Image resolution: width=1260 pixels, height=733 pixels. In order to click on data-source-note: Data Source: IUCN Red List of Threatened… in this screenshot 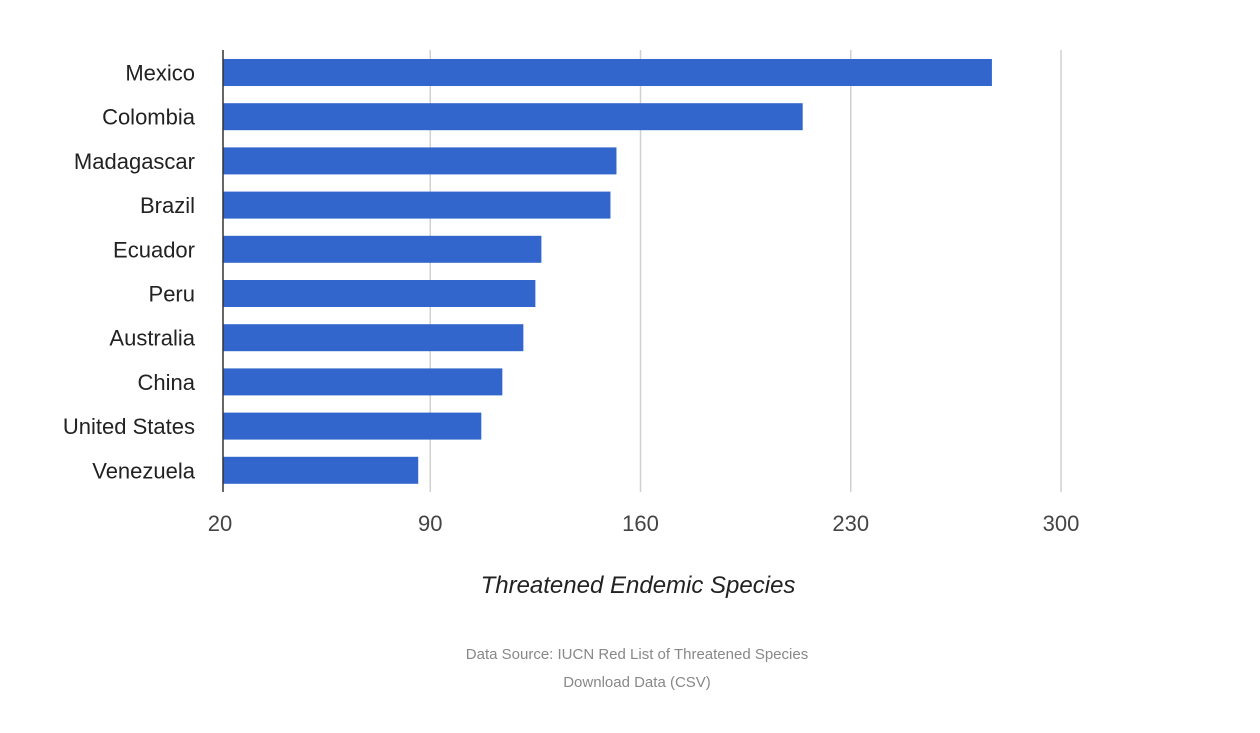, I will do `click(637, 654)`.